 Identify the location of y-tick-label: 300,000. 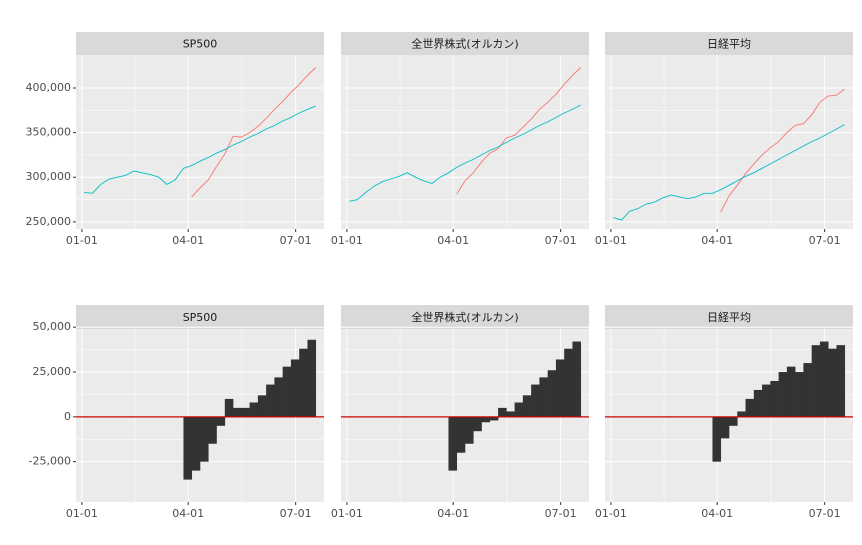
(49, 176).